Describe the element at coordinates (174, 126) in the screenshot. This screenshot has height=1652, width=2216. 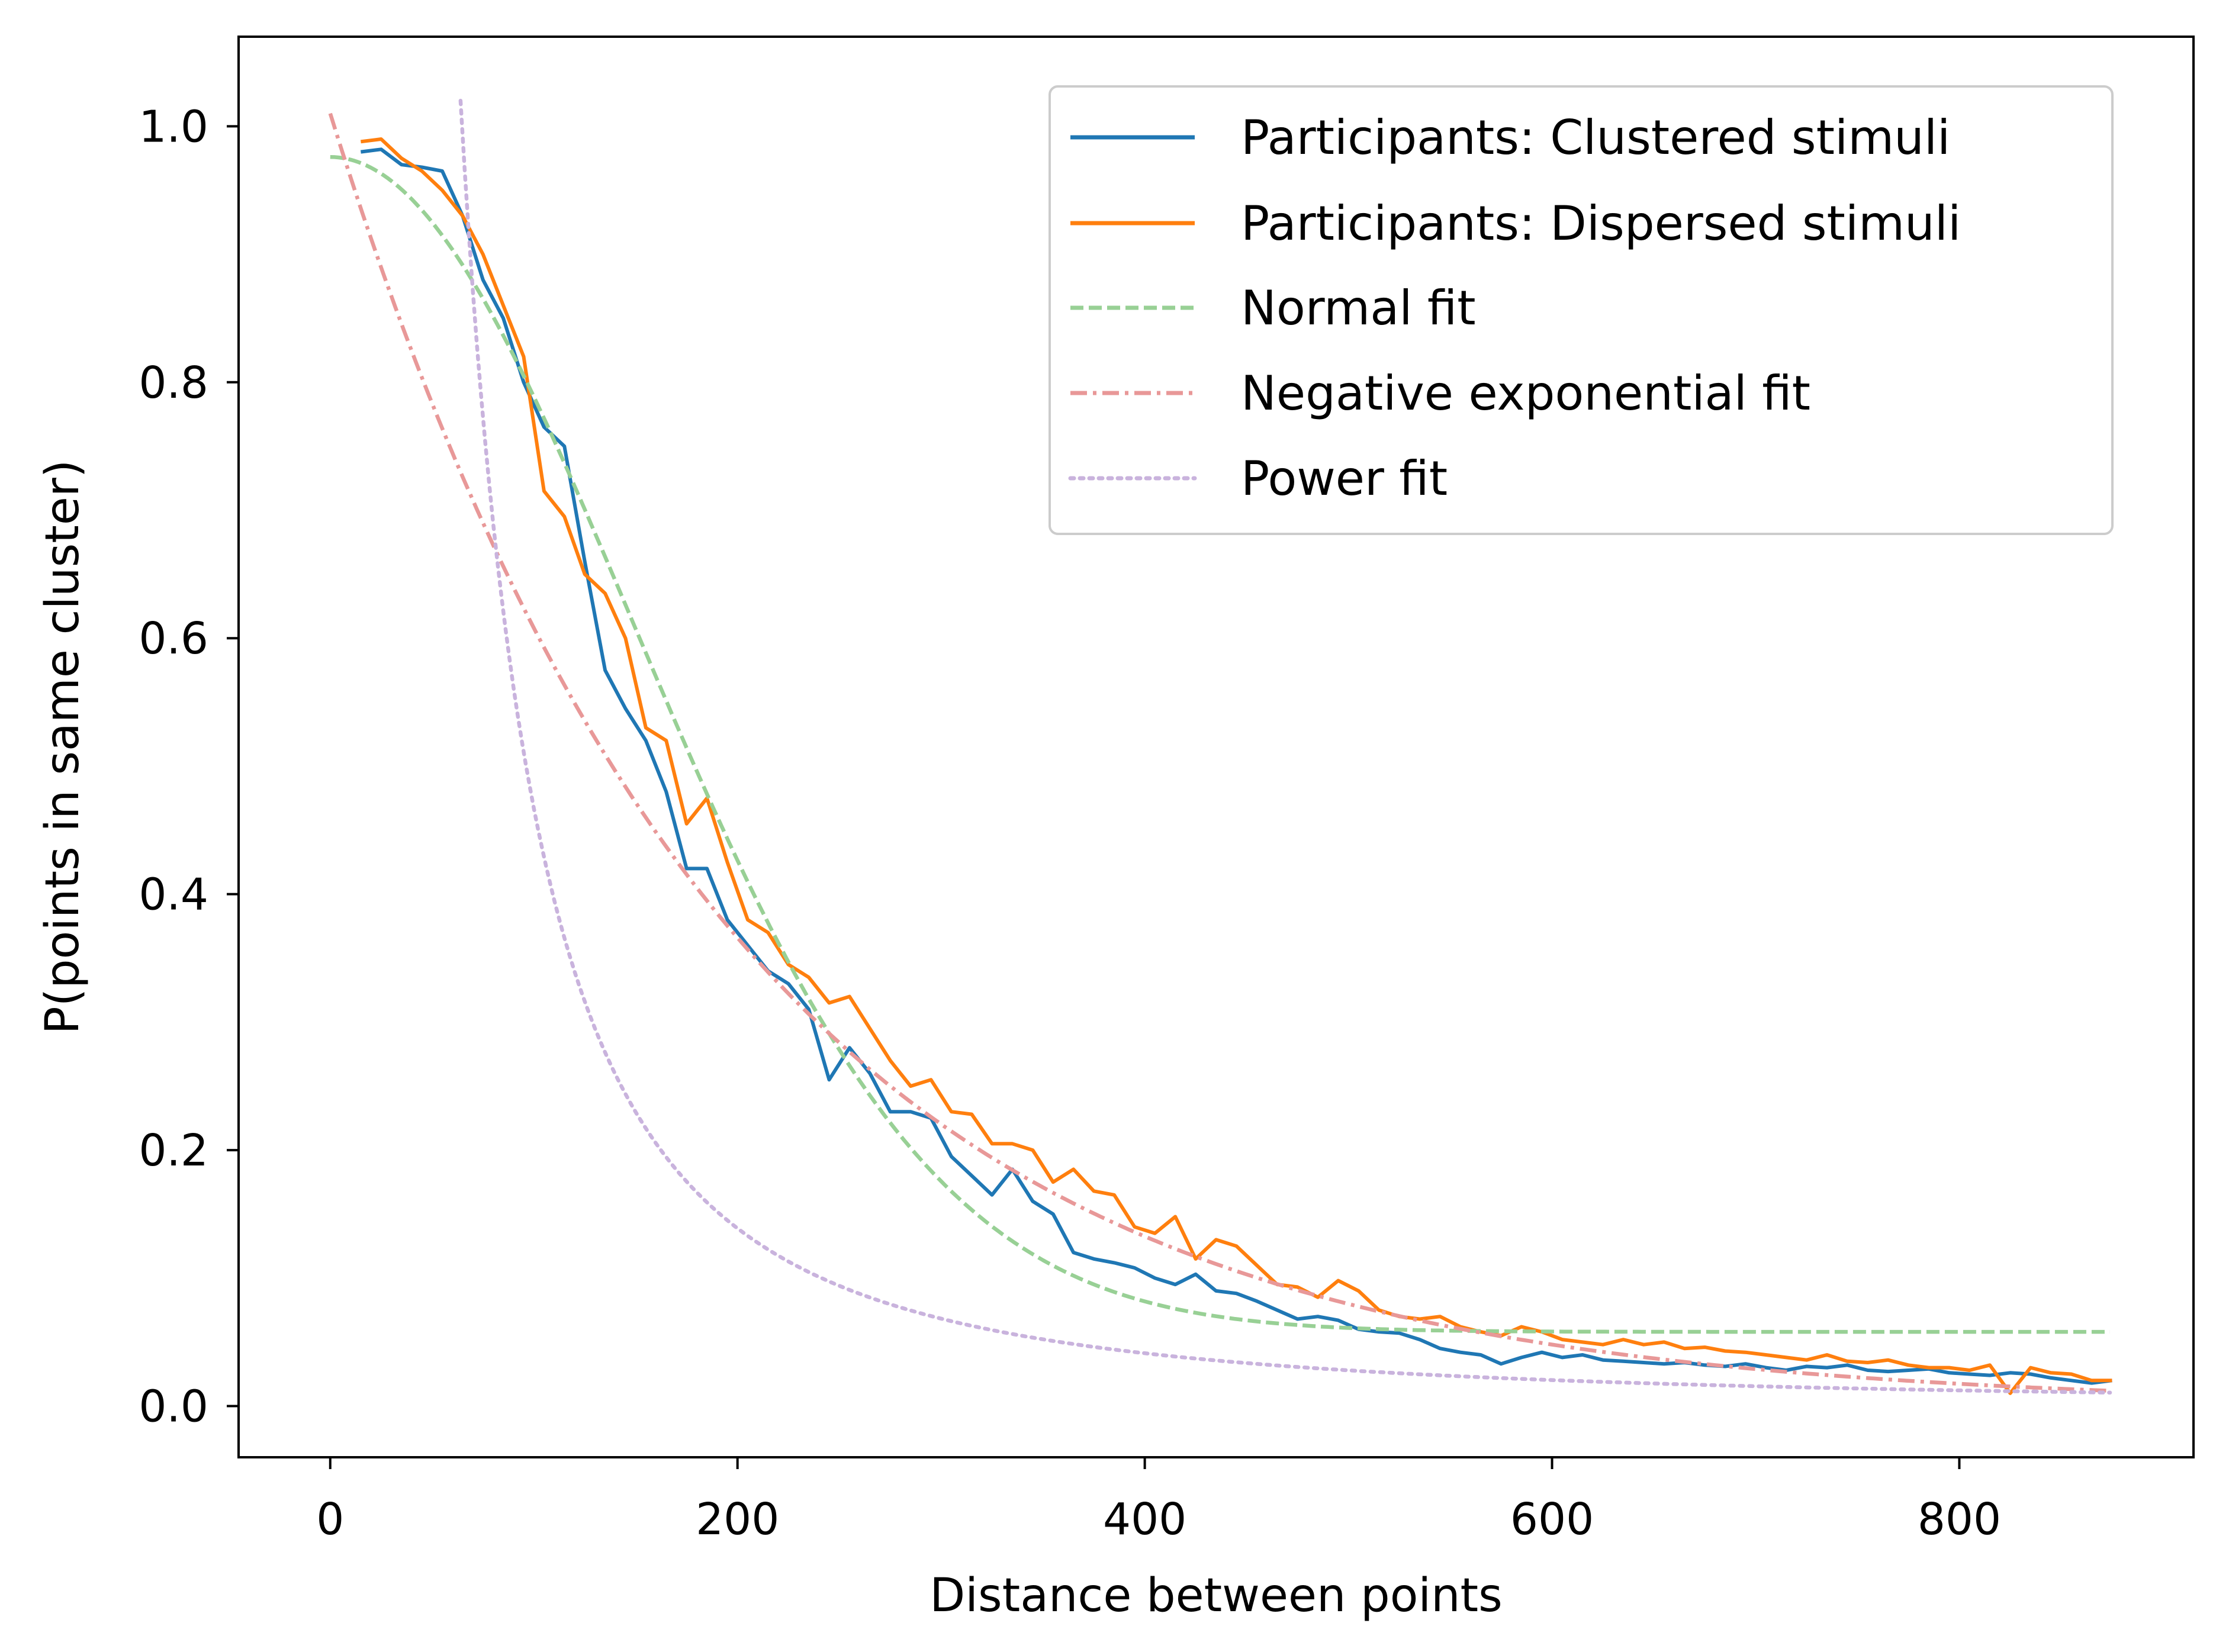
I see `y-tick-label: 1.0` at that location.